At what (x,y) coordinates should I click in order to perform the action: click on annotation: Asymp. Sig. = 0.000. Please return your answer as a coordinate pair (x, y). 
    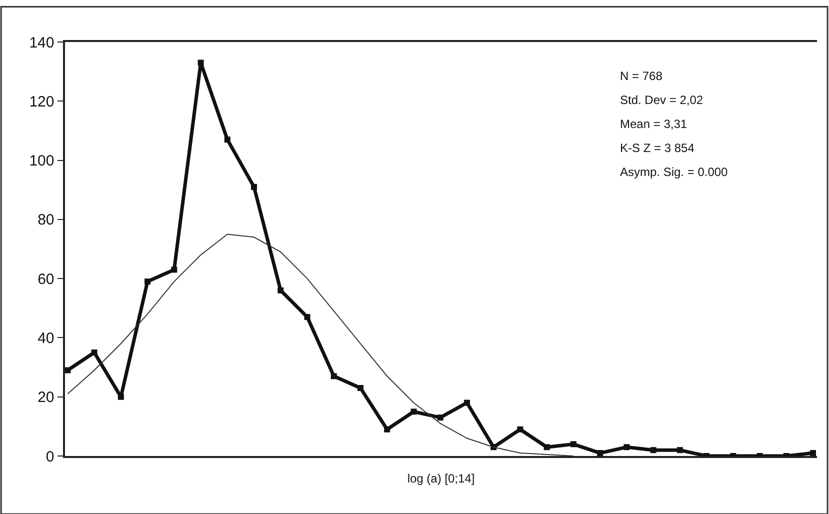
    Looking at the image, I should click on (674, 172).